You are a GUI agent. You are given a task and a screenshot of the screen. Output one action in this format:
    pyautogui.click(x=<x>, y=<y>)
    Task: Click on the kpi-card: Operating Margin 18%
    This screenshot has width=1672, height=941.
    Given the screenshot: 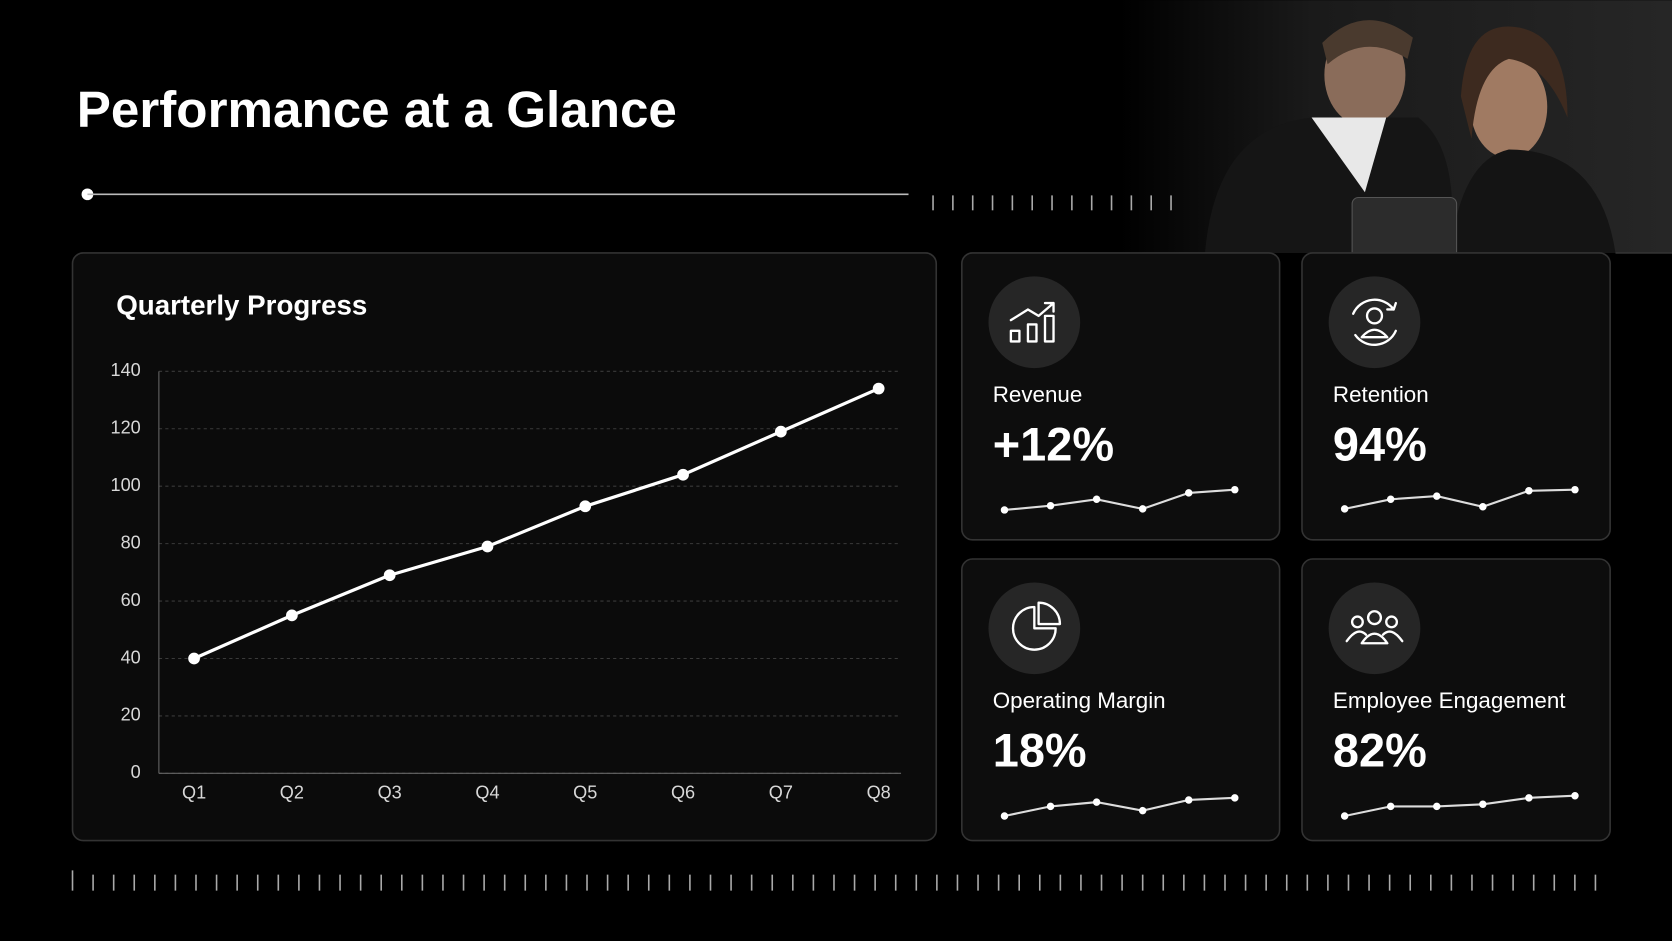 What is the action you would take?
    pyautogui.click(x=1121, y=700)
    